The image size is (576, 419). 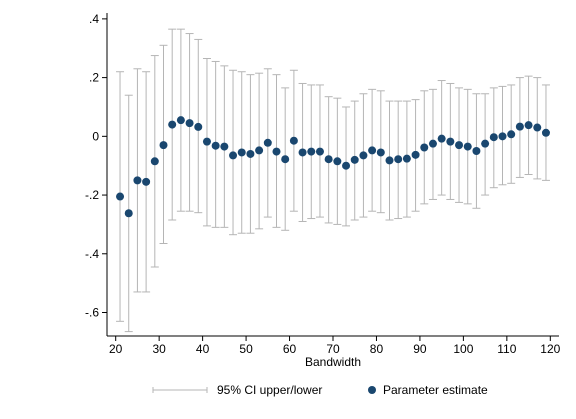 I want to click on x-tick-label: 90, so click(x=420, y=349).